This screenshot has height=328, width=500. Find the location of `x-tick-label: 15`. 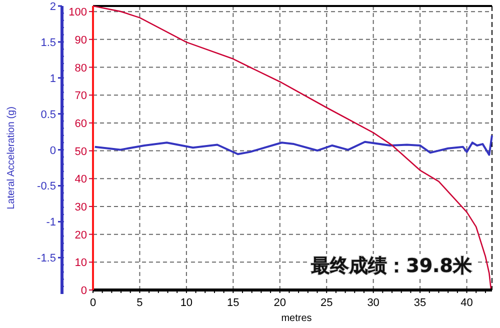

x-tick-label: 15 is located at coordinates (233, 303).